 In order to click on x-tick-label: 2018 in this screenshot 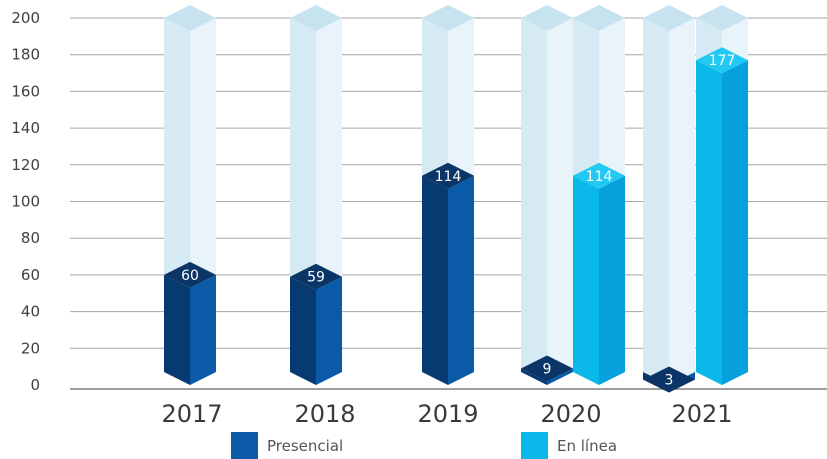, I will do `click(324, 414)`.